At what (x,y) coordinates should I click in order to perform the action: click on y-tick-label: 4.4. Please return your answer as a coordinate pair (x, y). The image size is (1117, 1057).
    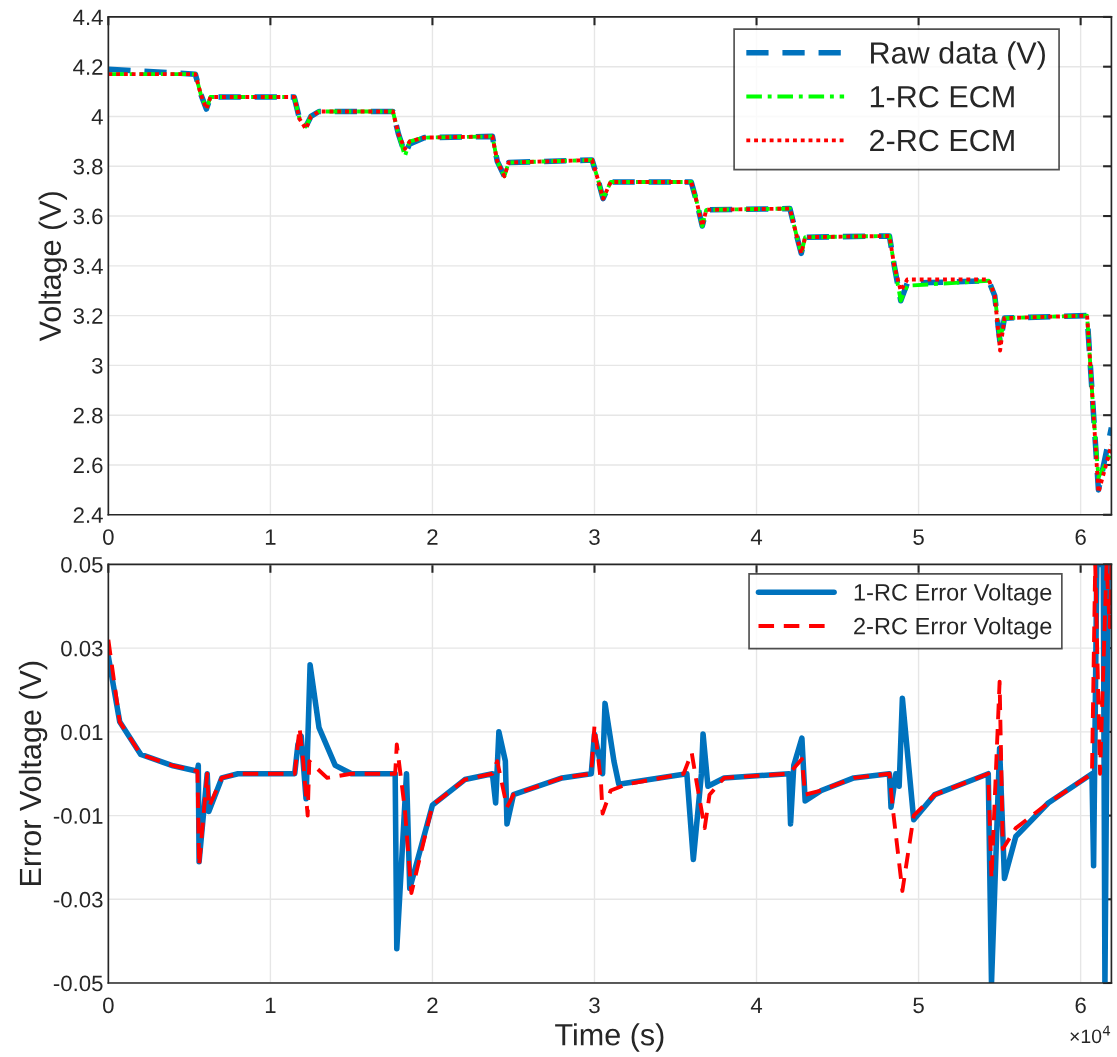
    Looking at the image, I should click on (88, 17).